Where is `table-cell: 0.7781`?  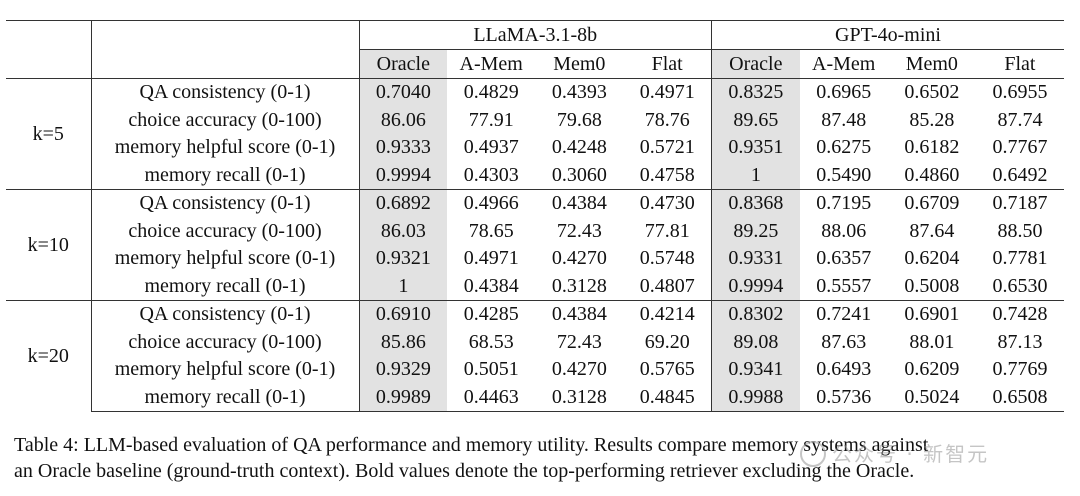 table-cell: 0.7781 is located at coordinates (1020, 258).